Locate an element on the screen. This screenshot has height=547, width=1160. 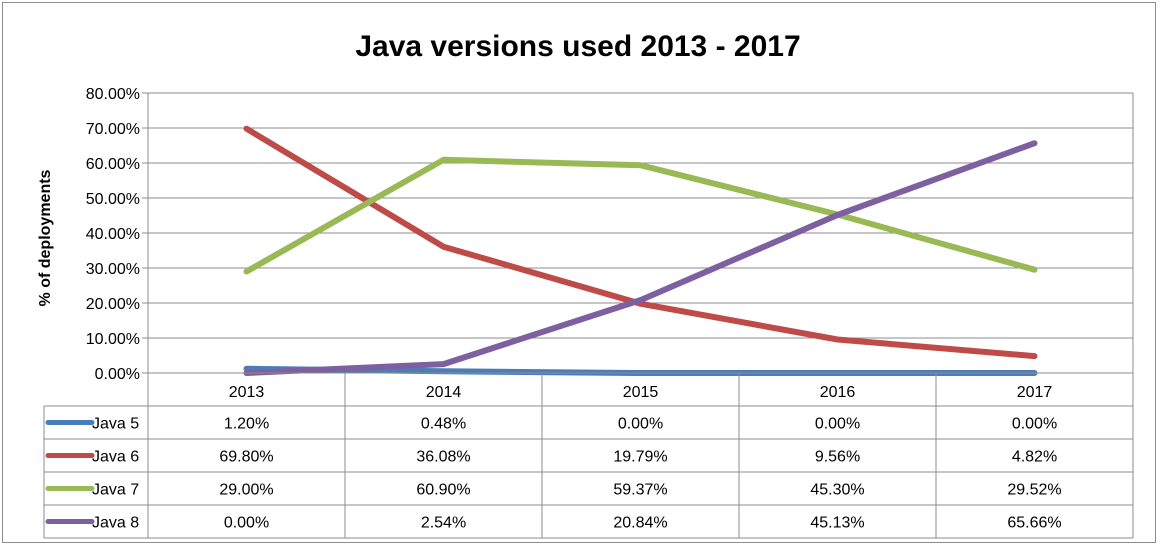
table-cell-java-5: 1.20% is located at coordinates (246, 424).